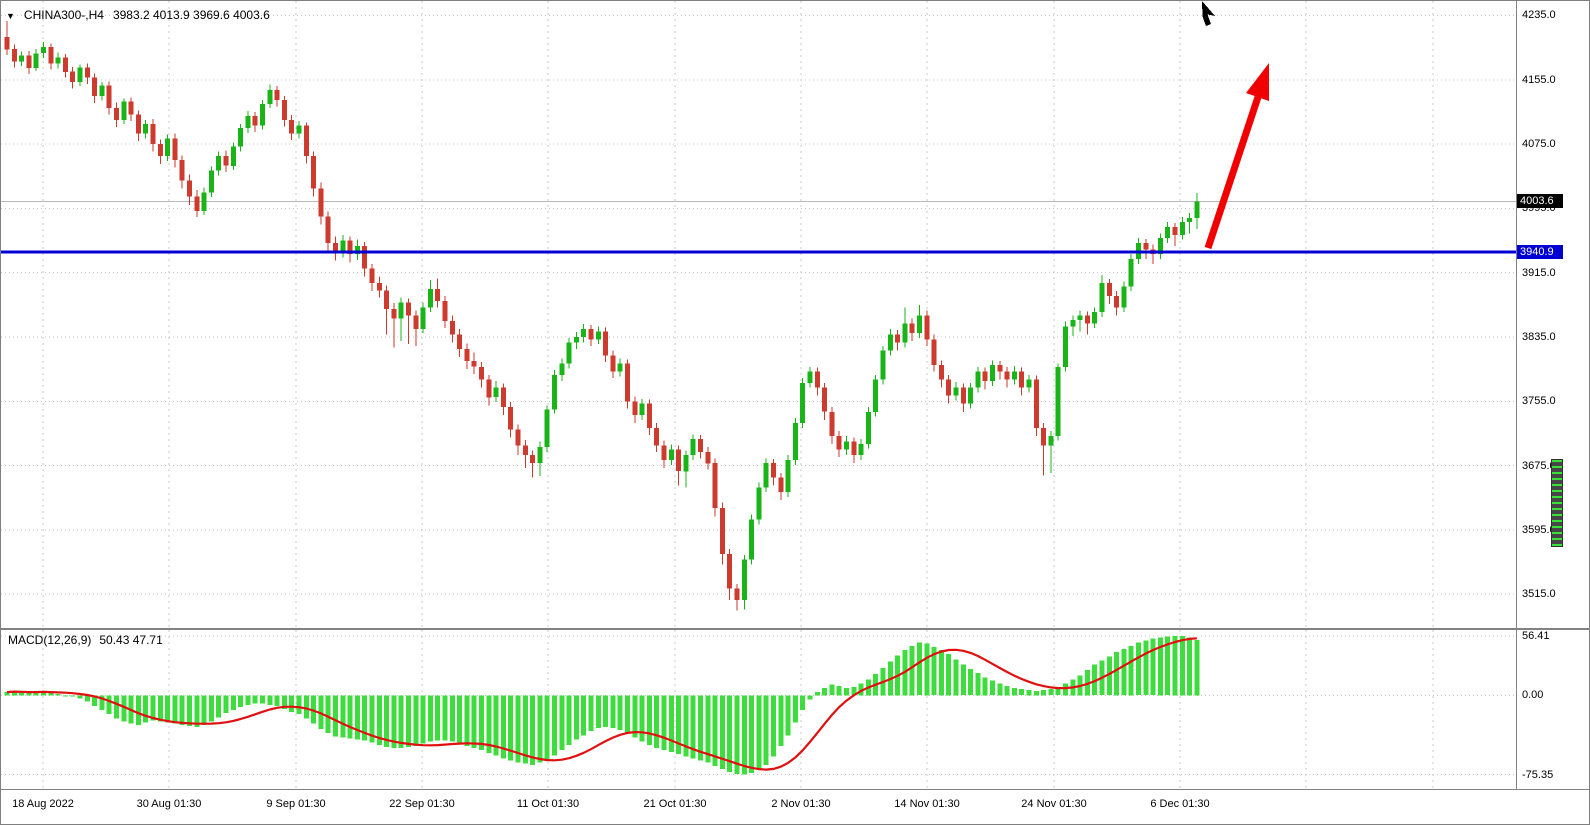 This screenshot has height=825, width=1590. Describe the element at coordinates (675, 804) in the screenshot. I see `time-axis-label: 21 Oct 01:30` at that location.